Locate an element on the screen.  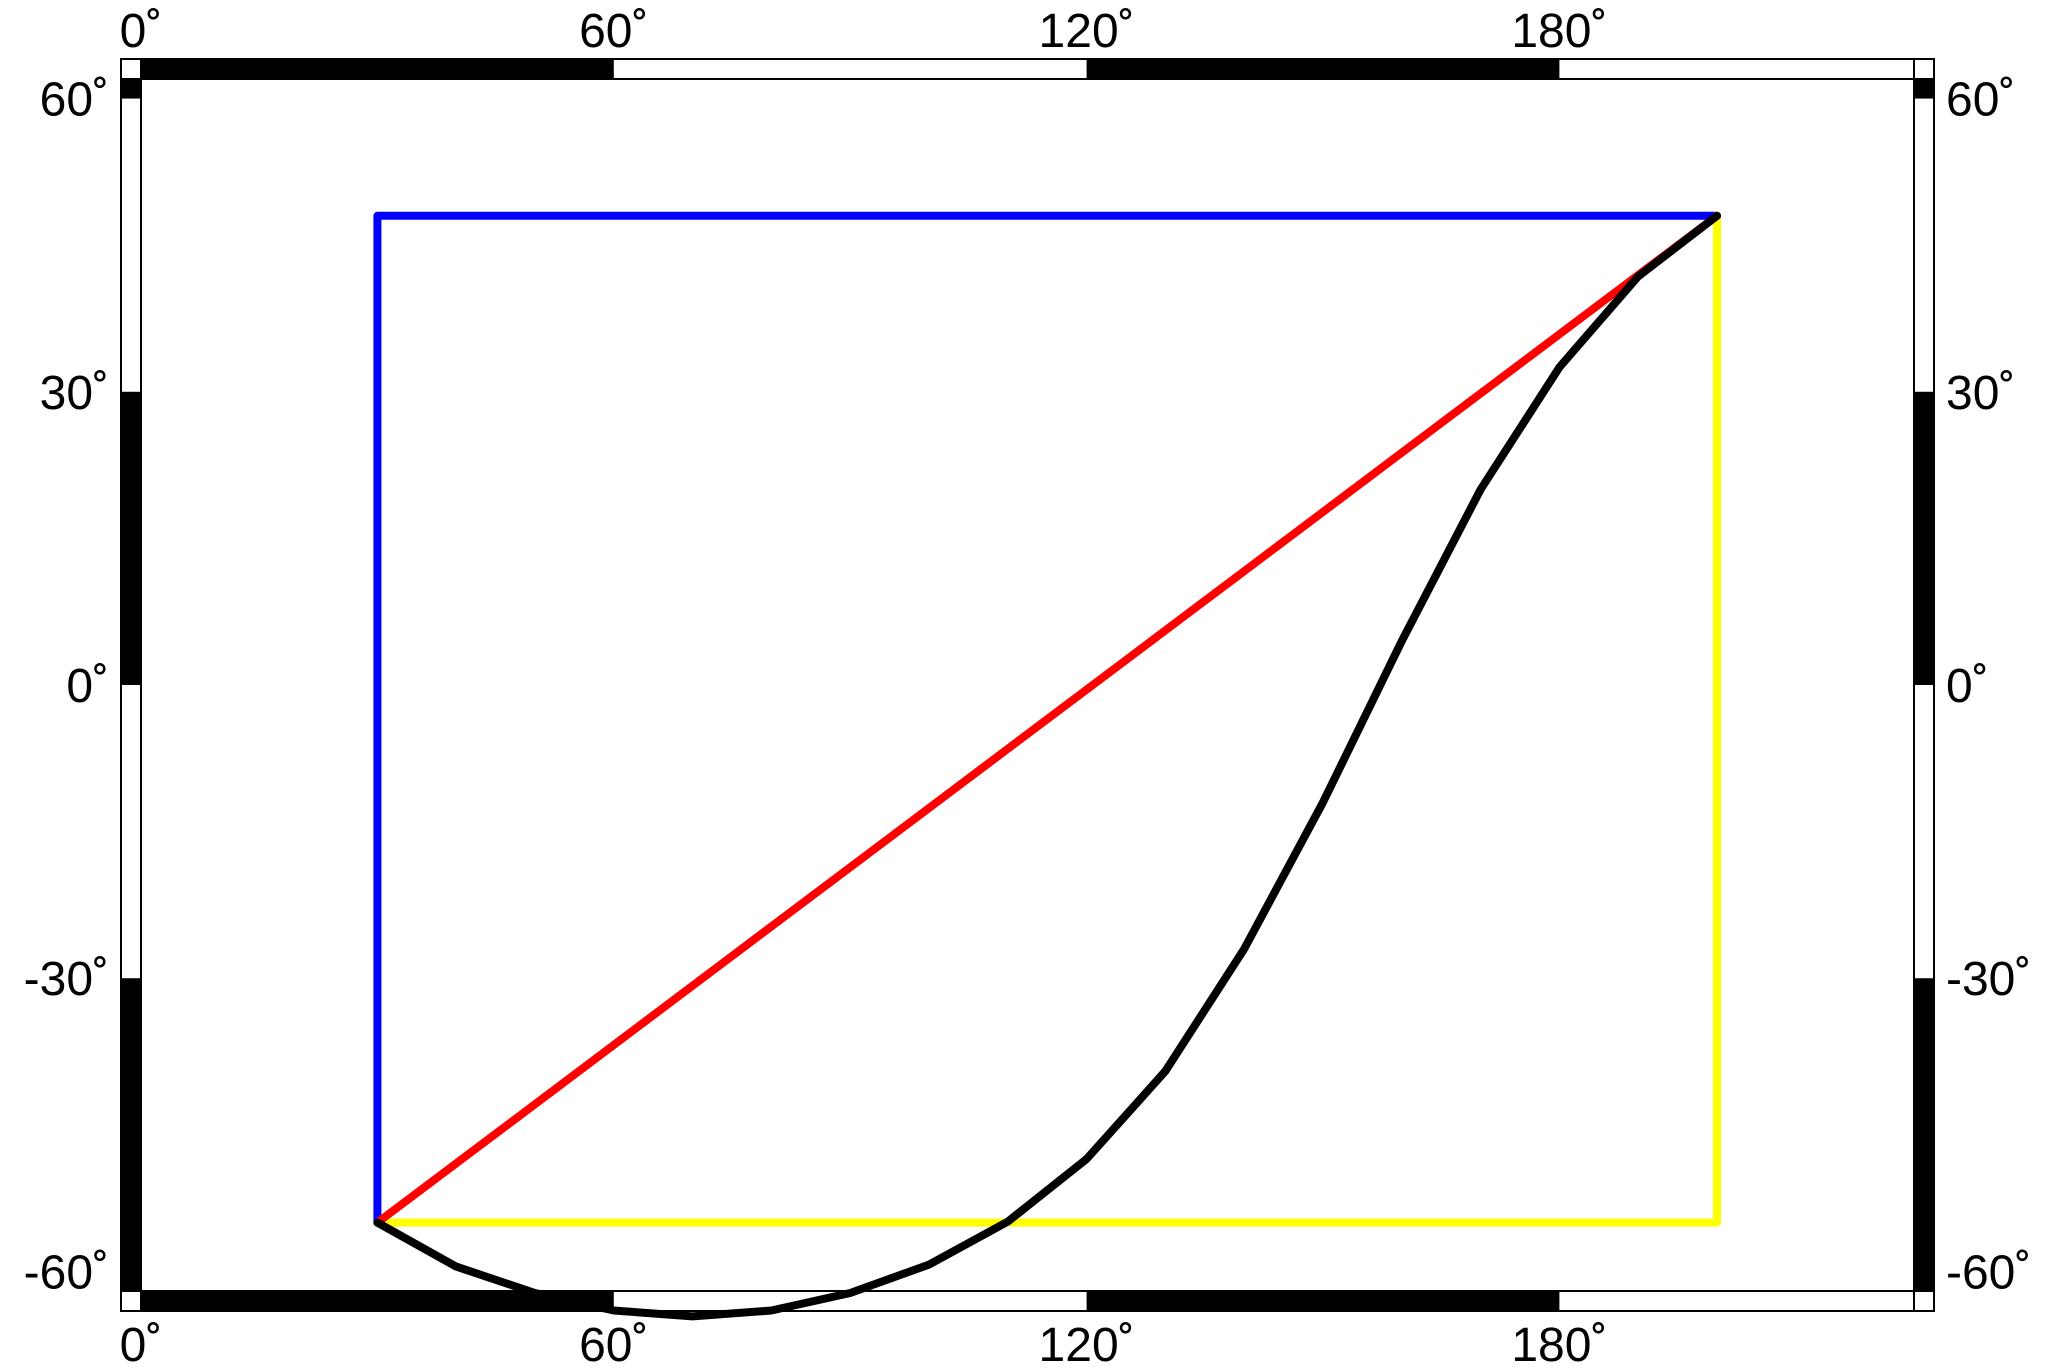
lon-tick-label-bottom: 180˚ is located at coordinates (1559, 1345).